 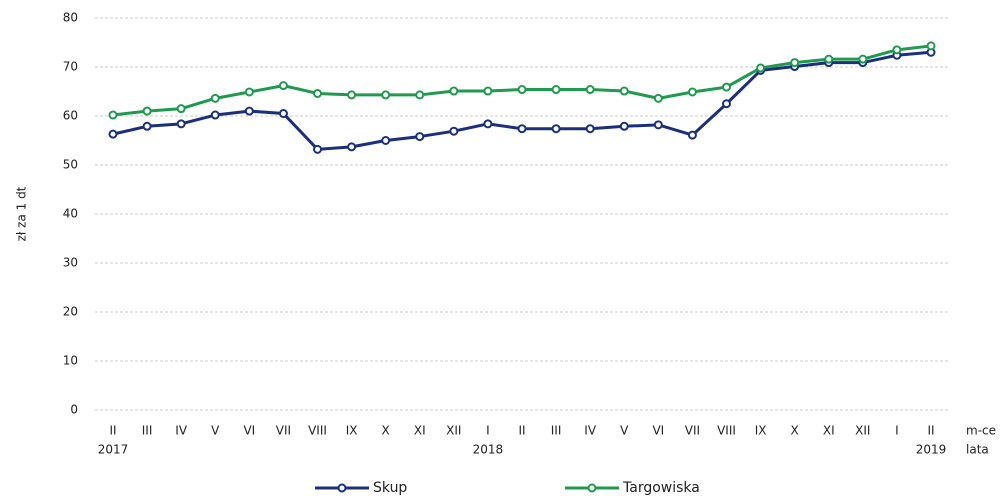 What do you see at coordinates (981, 431) in the screenshot?
I see `x-axis-label-months: m-ce` at bounding box center [981, 431].